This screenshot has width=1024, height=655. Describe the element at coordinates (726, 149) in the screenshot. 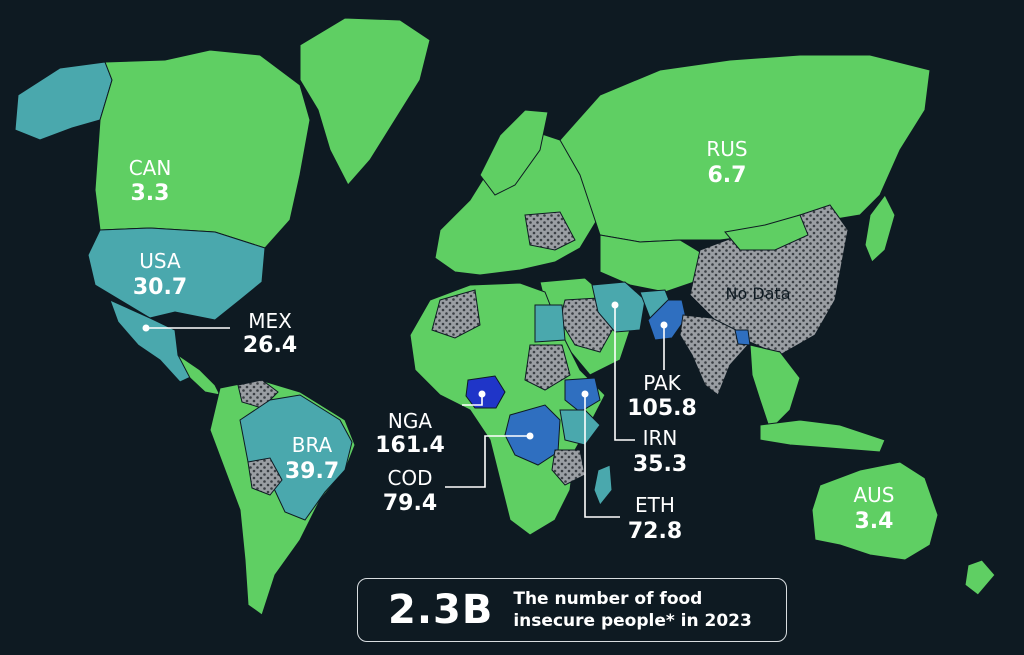

I see `rus-code: RUS` at that location.